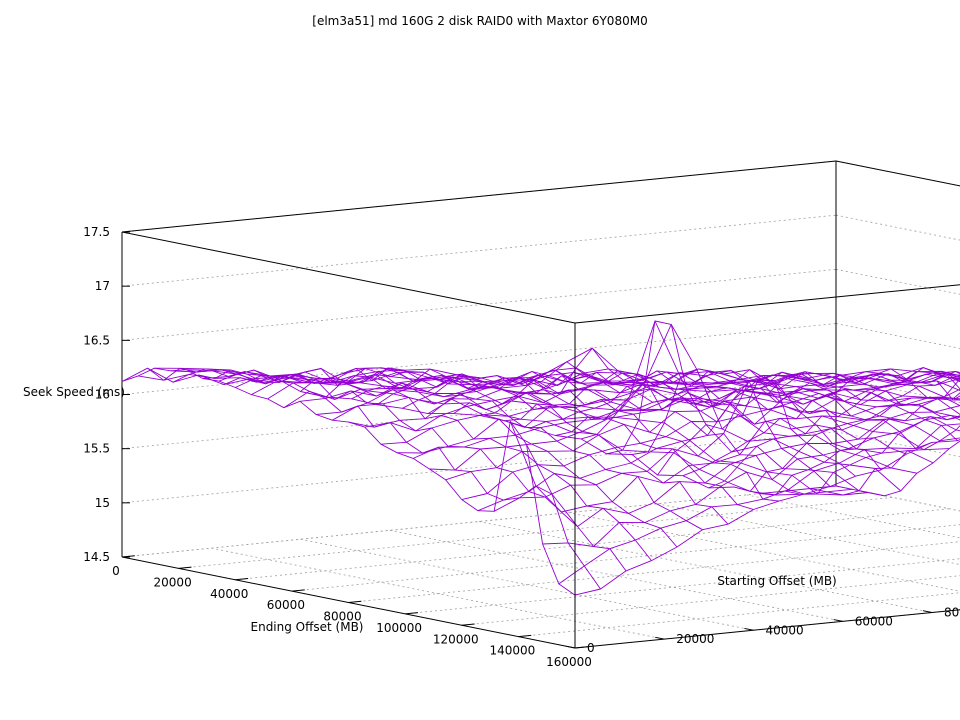 This screenshot has height=720, width=960. What do you see at coordinates (512, 651) in the screenshot?
I see `x-tick-label: 140000` at bounding box center [512, 651].